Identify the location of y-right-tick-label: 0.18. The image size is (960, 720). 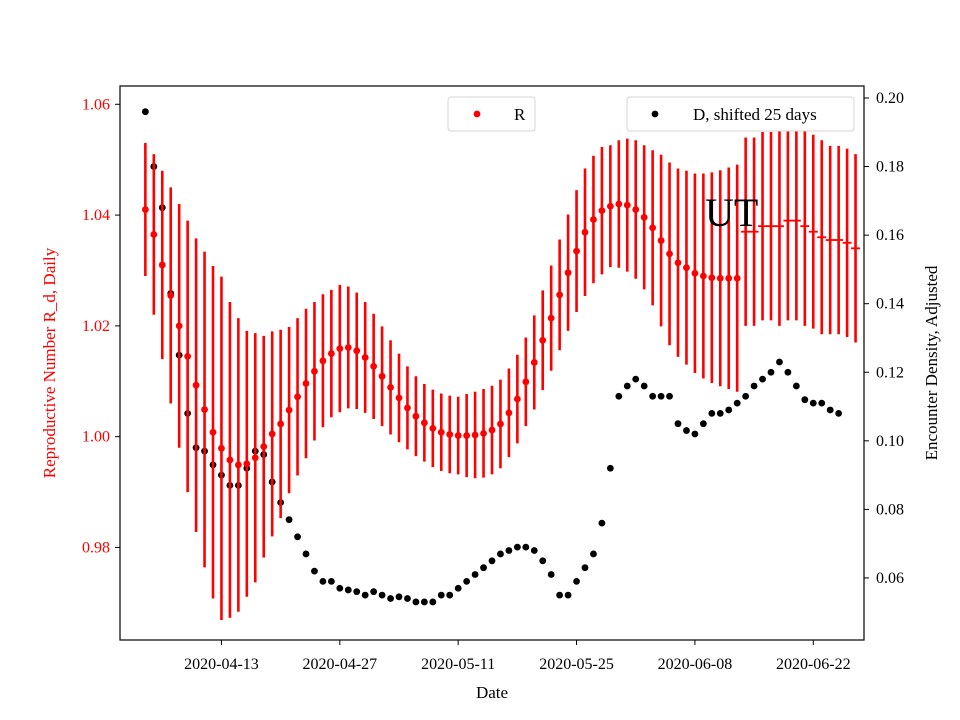
(890, 167).